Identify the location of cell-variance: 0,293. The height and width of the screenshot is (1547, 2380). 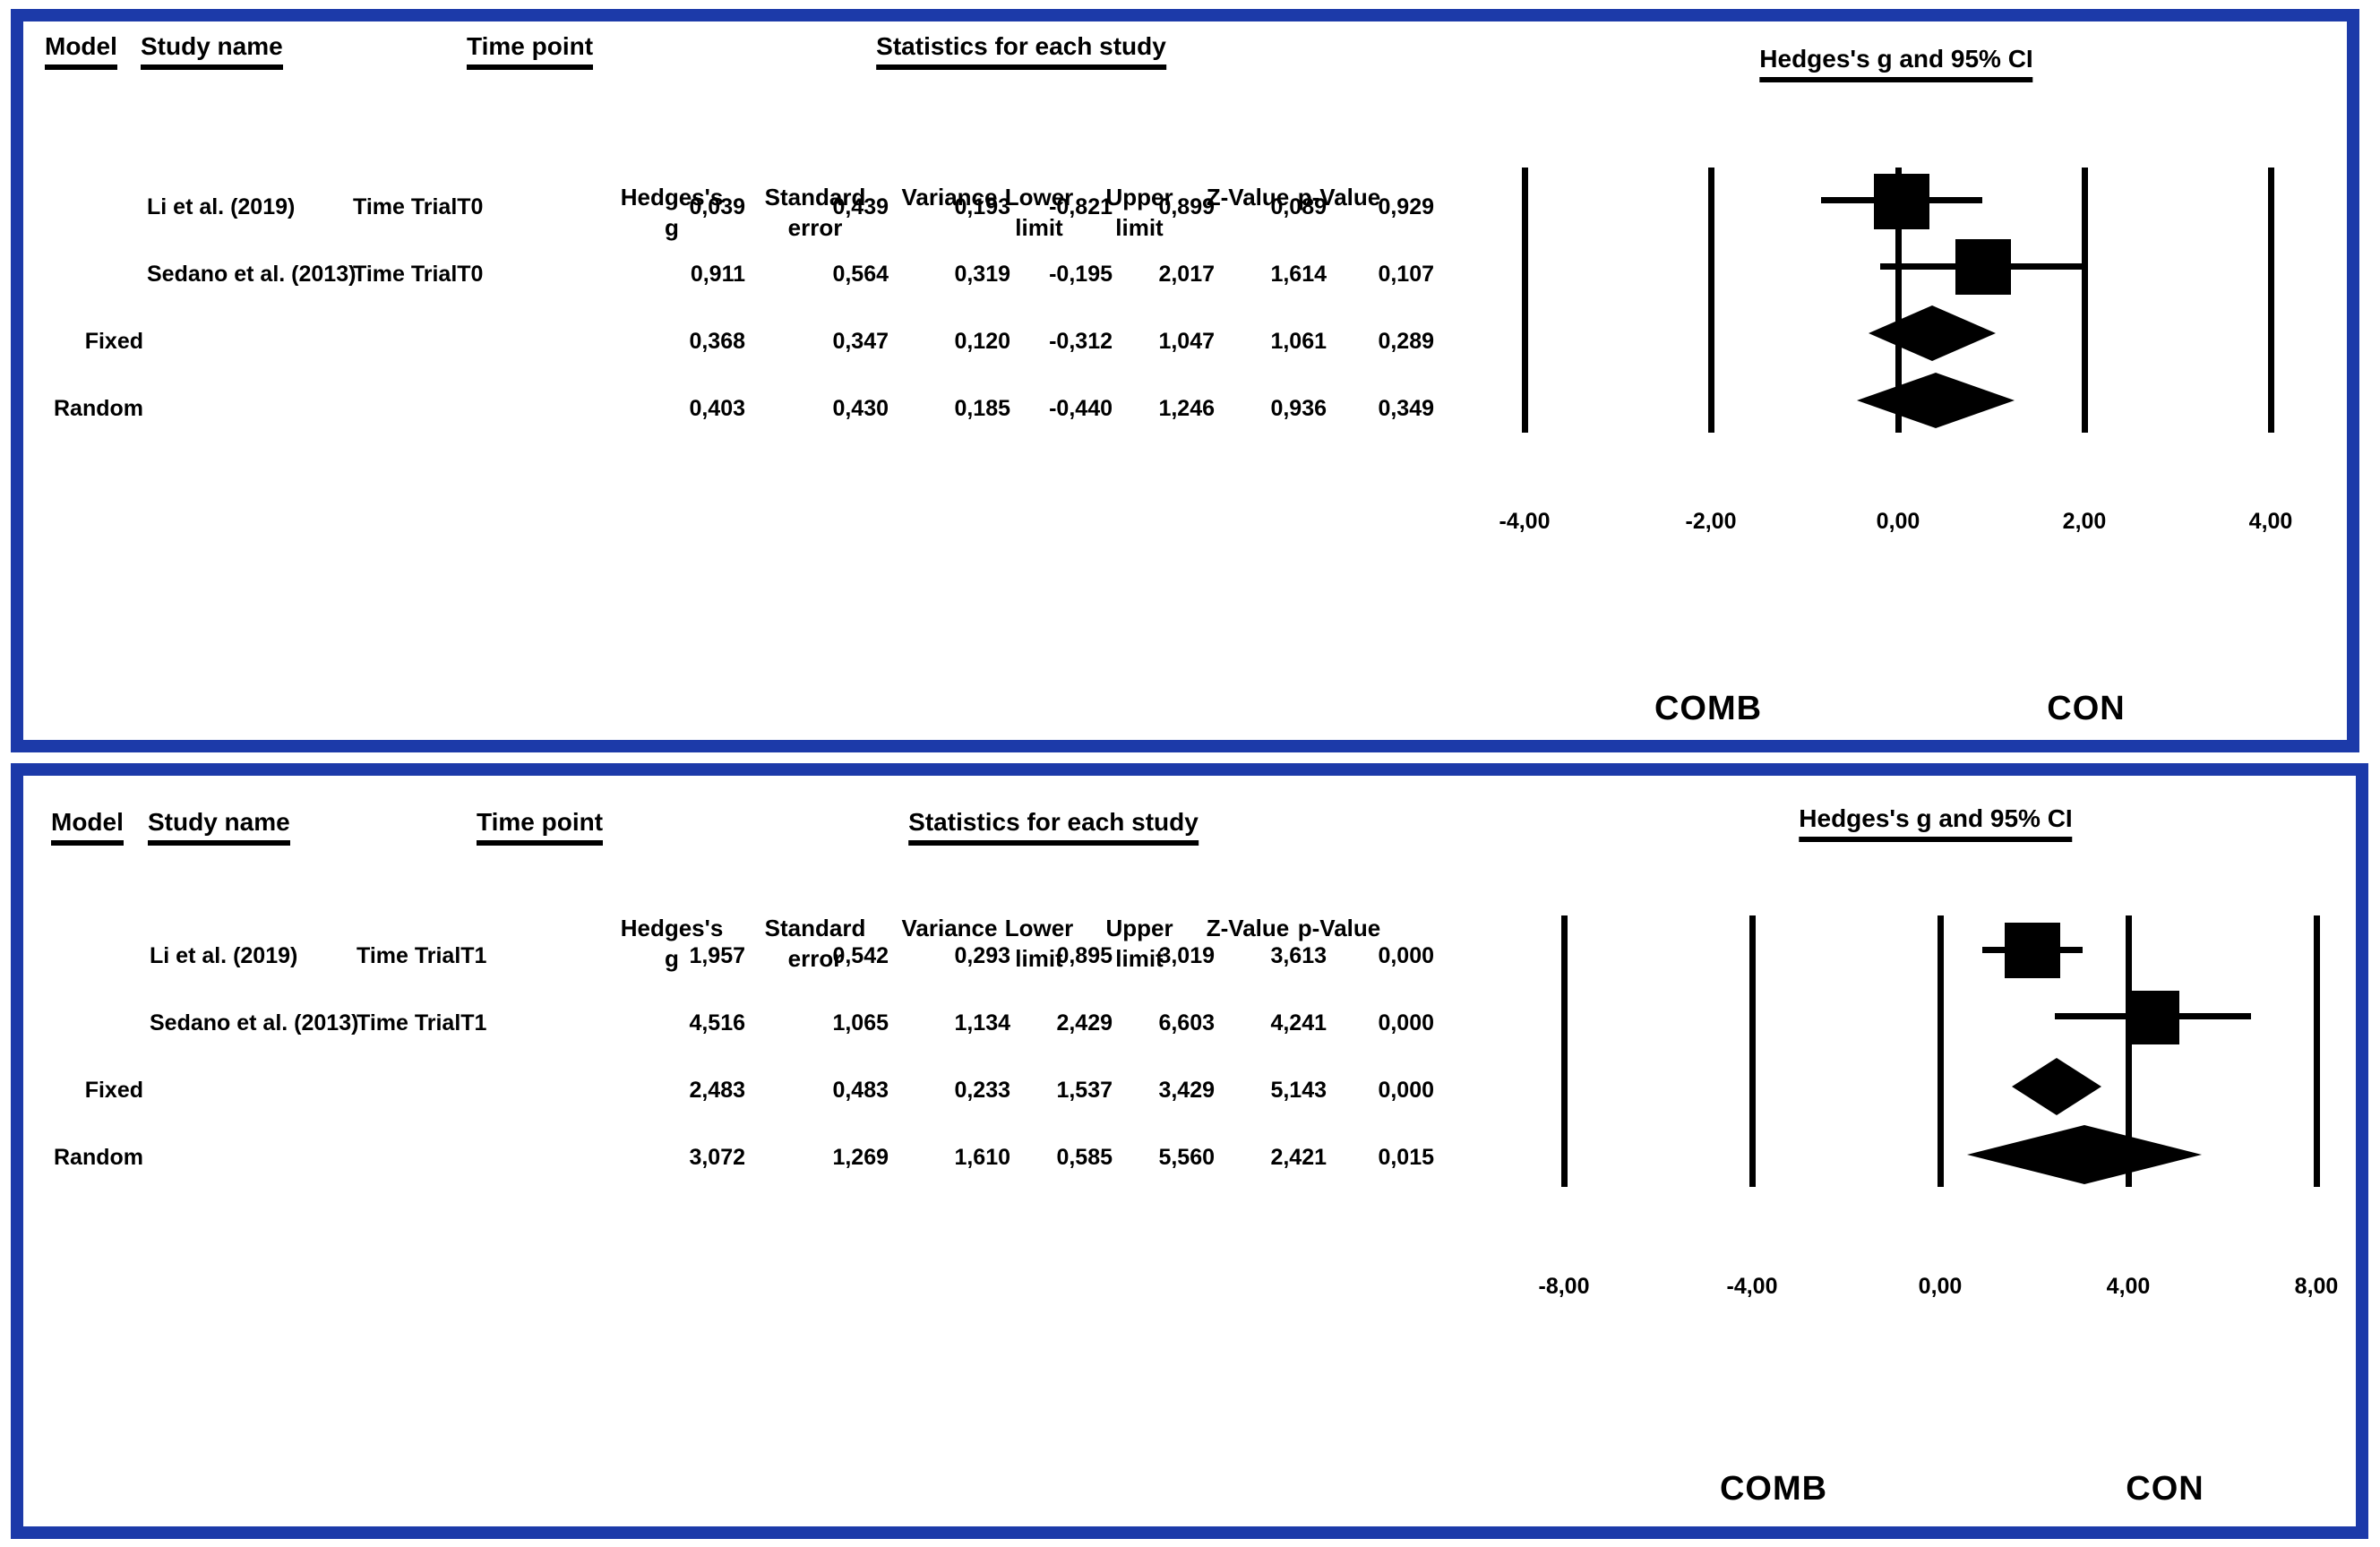
(982, 955).